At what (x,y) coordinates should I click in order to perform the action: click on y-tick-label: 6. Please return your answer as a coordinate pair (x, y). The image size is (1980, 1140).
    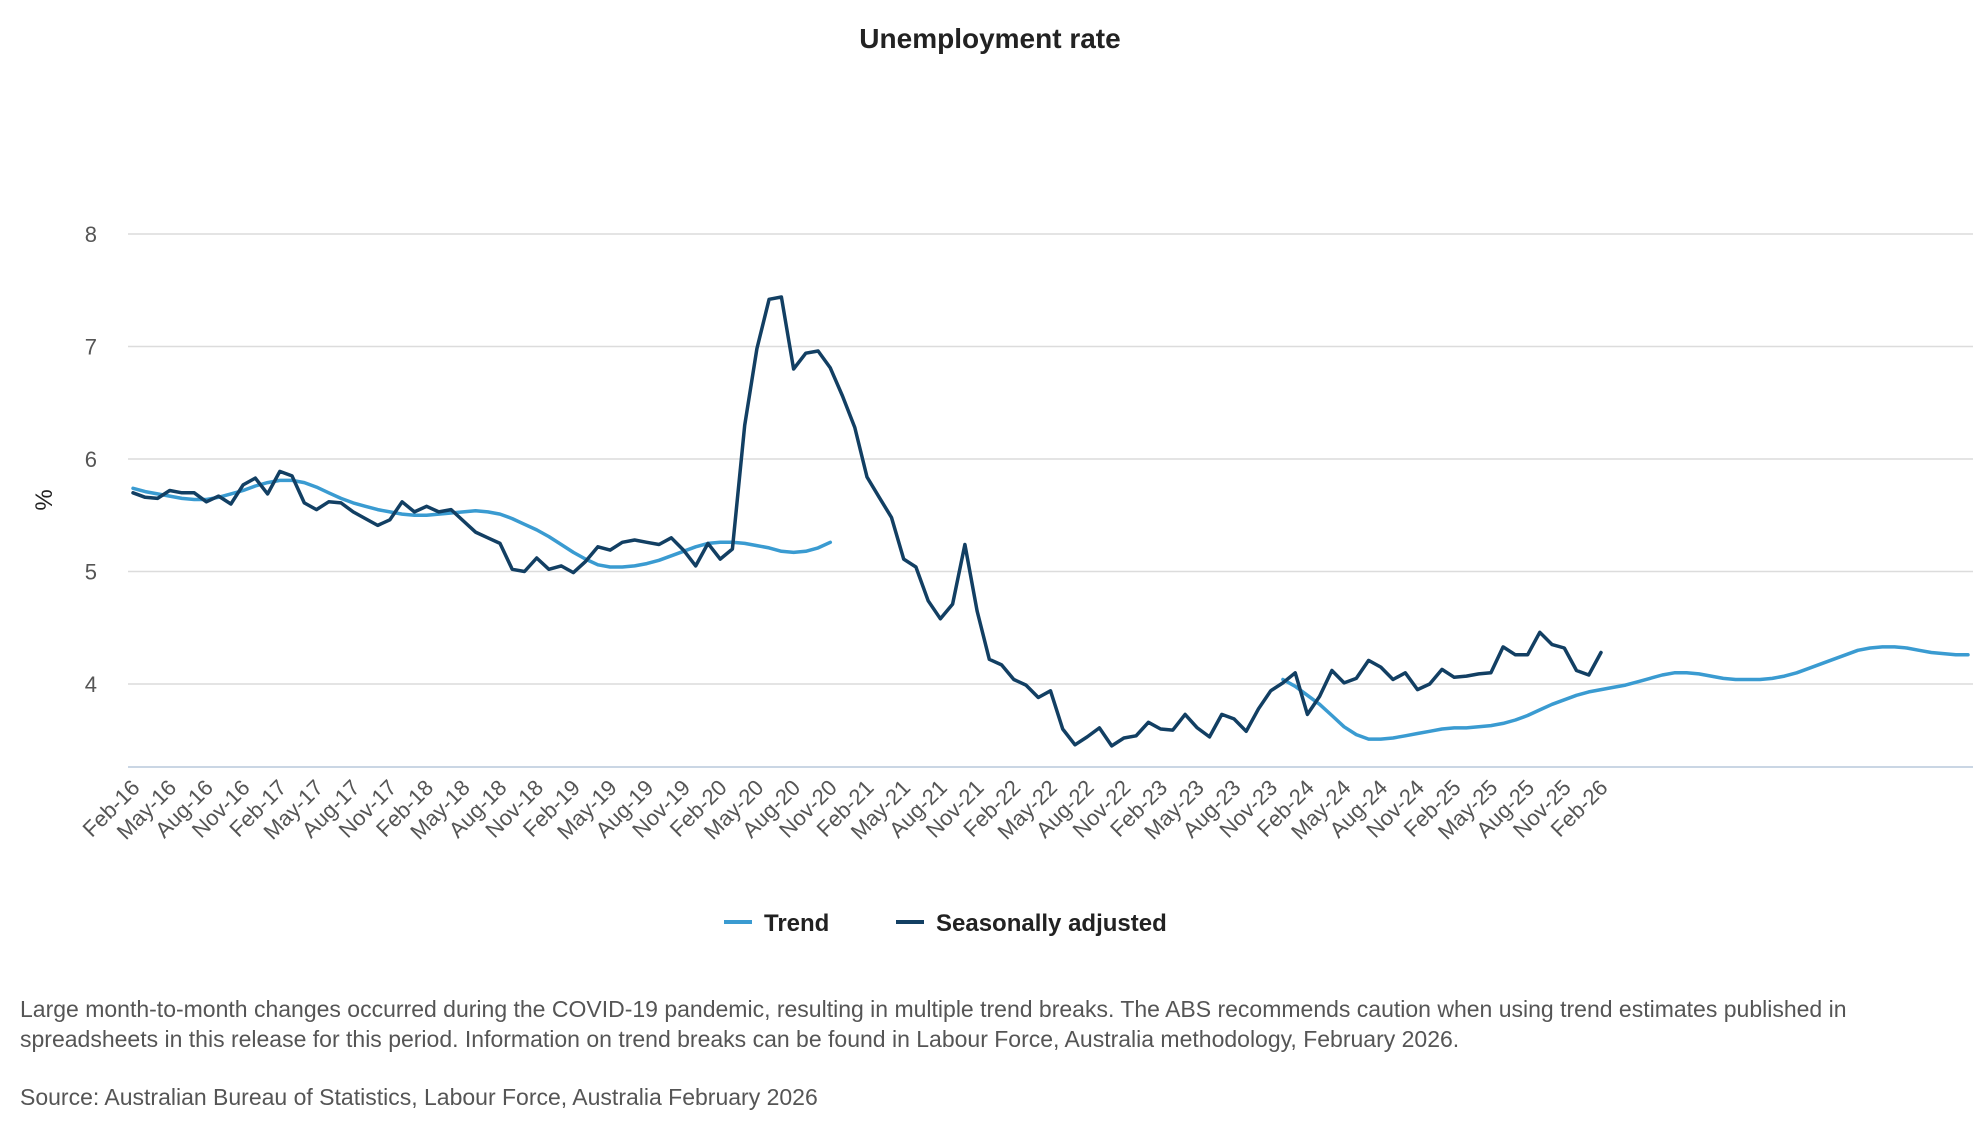
    Looking at the image, I should click on (91, 459).